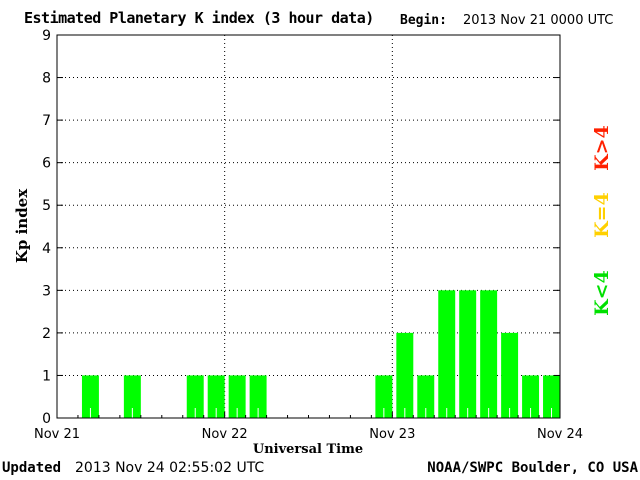  Describe the element at coordinates (46, 121) in the screenshot. I see `y-tick-label: 7` at that location.